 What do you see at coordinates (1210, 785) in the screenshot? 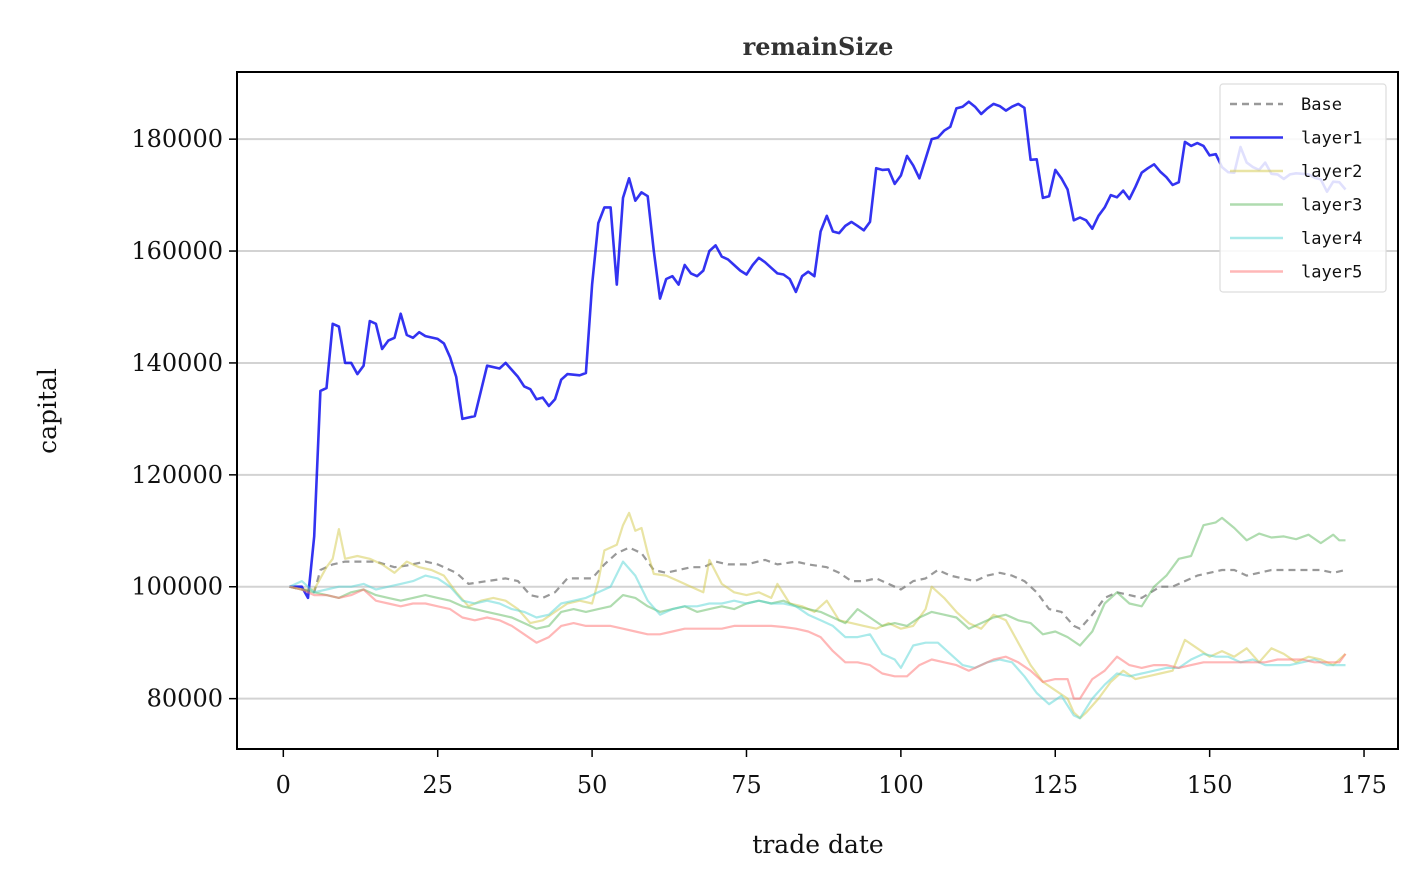
I see `x-tick-label: 150` at bounding box center [1210, 785].